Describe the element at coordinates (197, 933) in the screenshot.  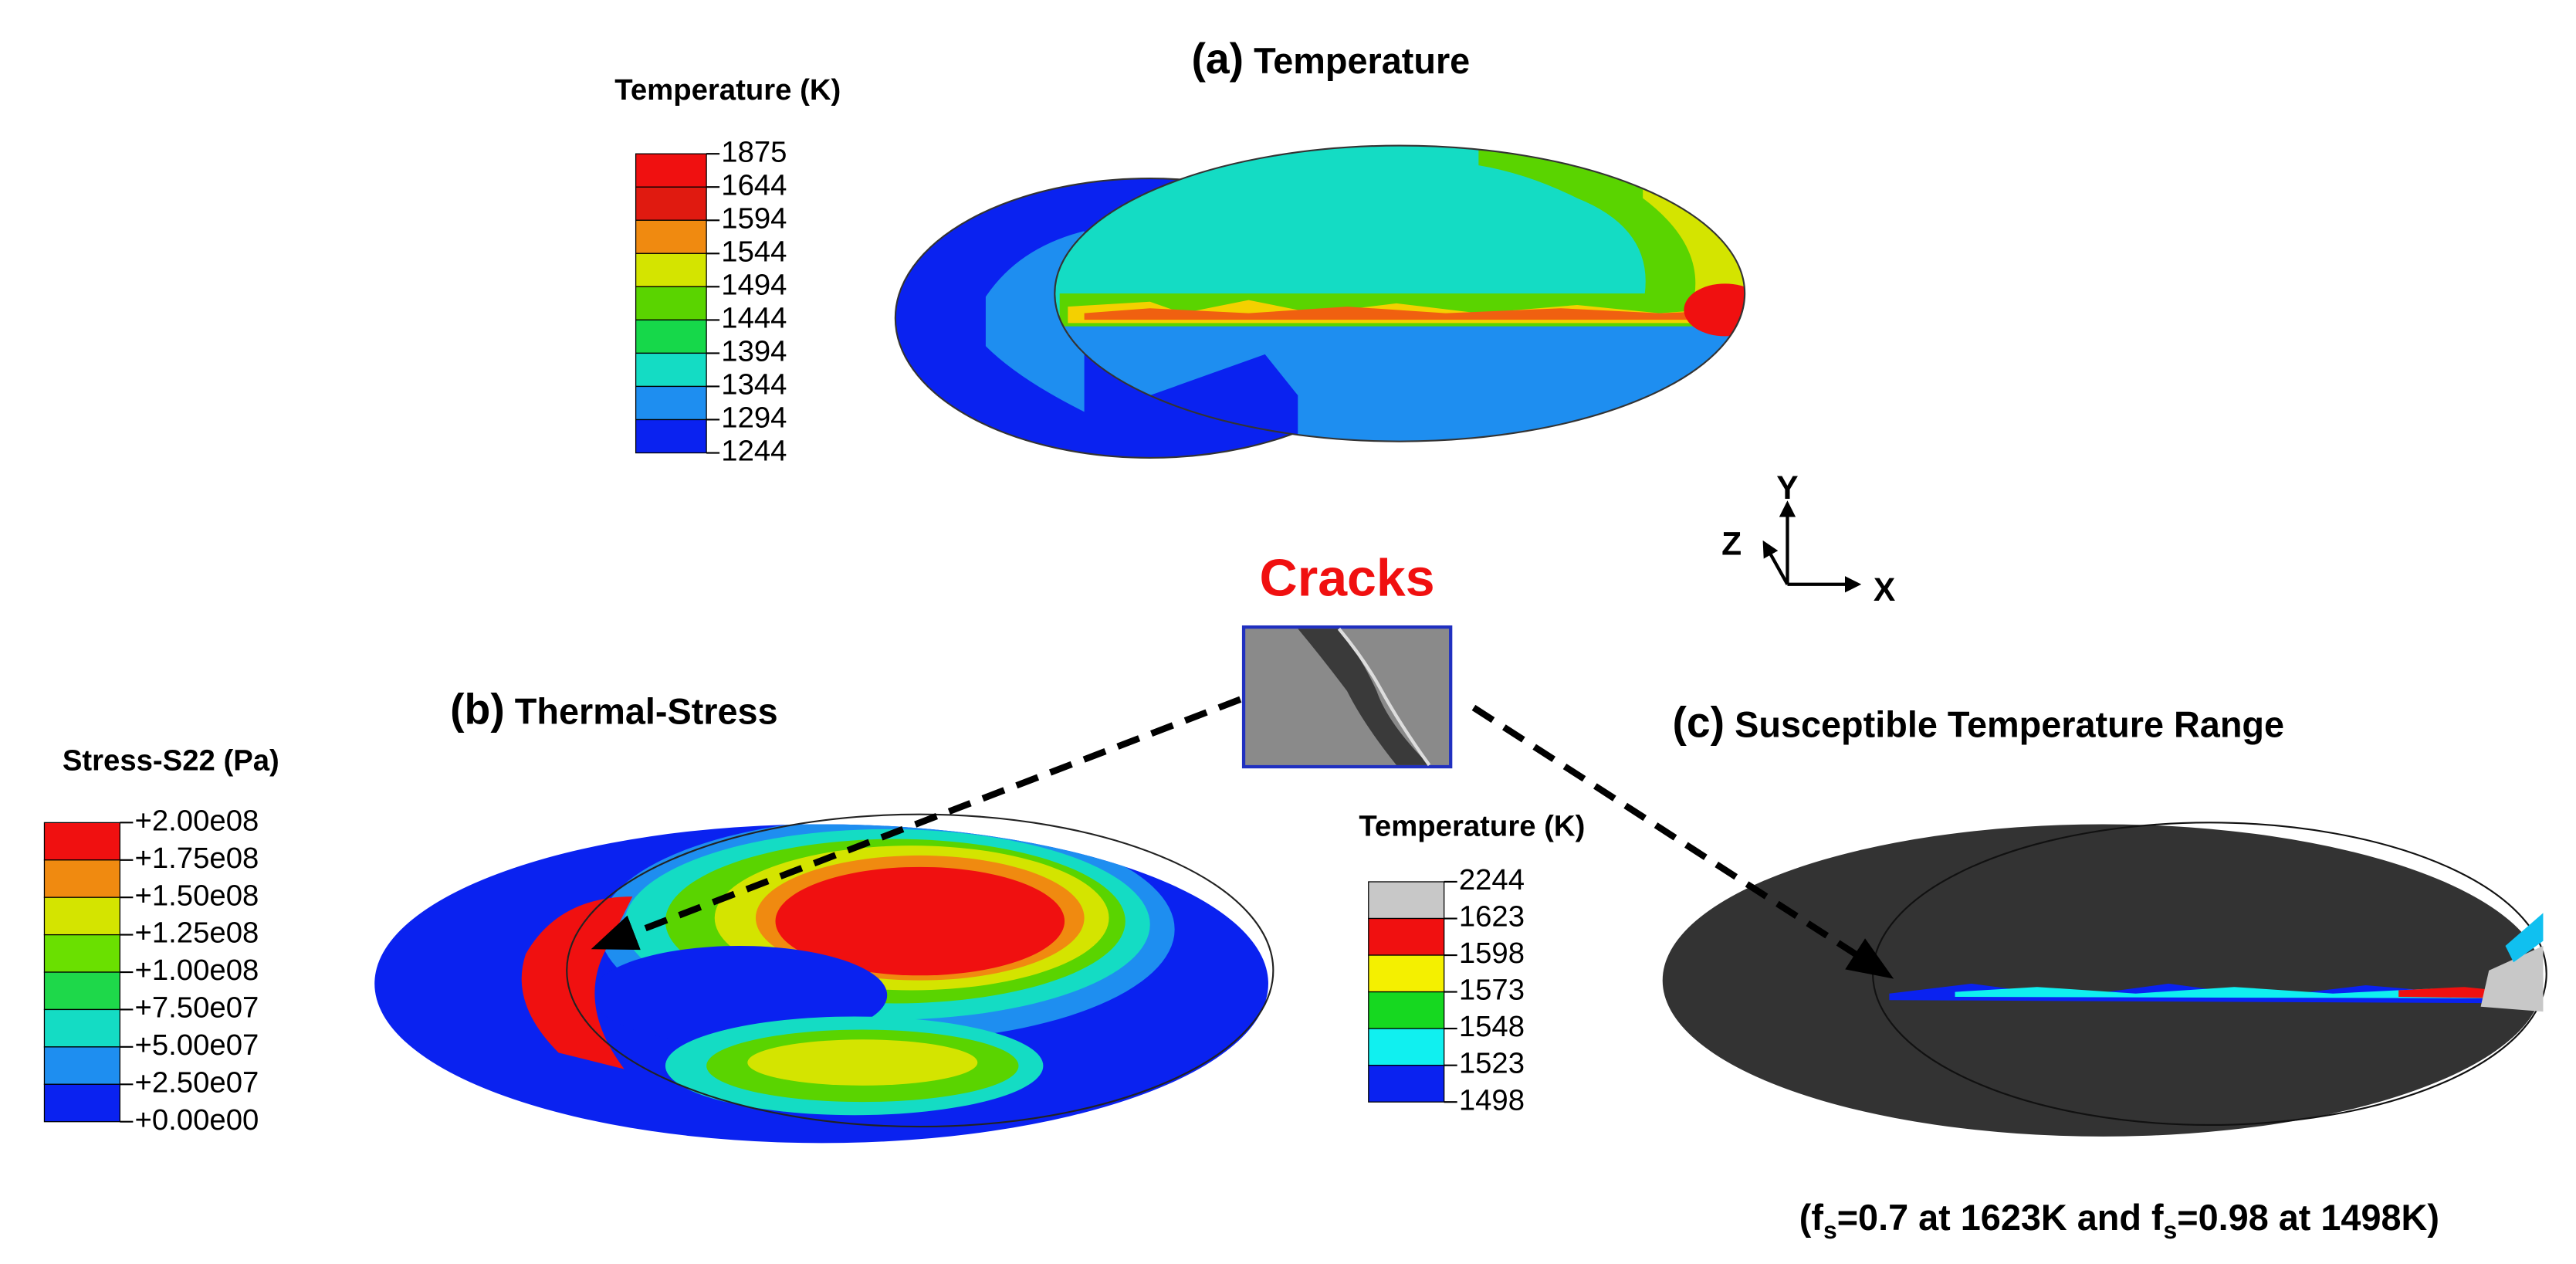
I see `legend-label: +1.25e08` at that location.